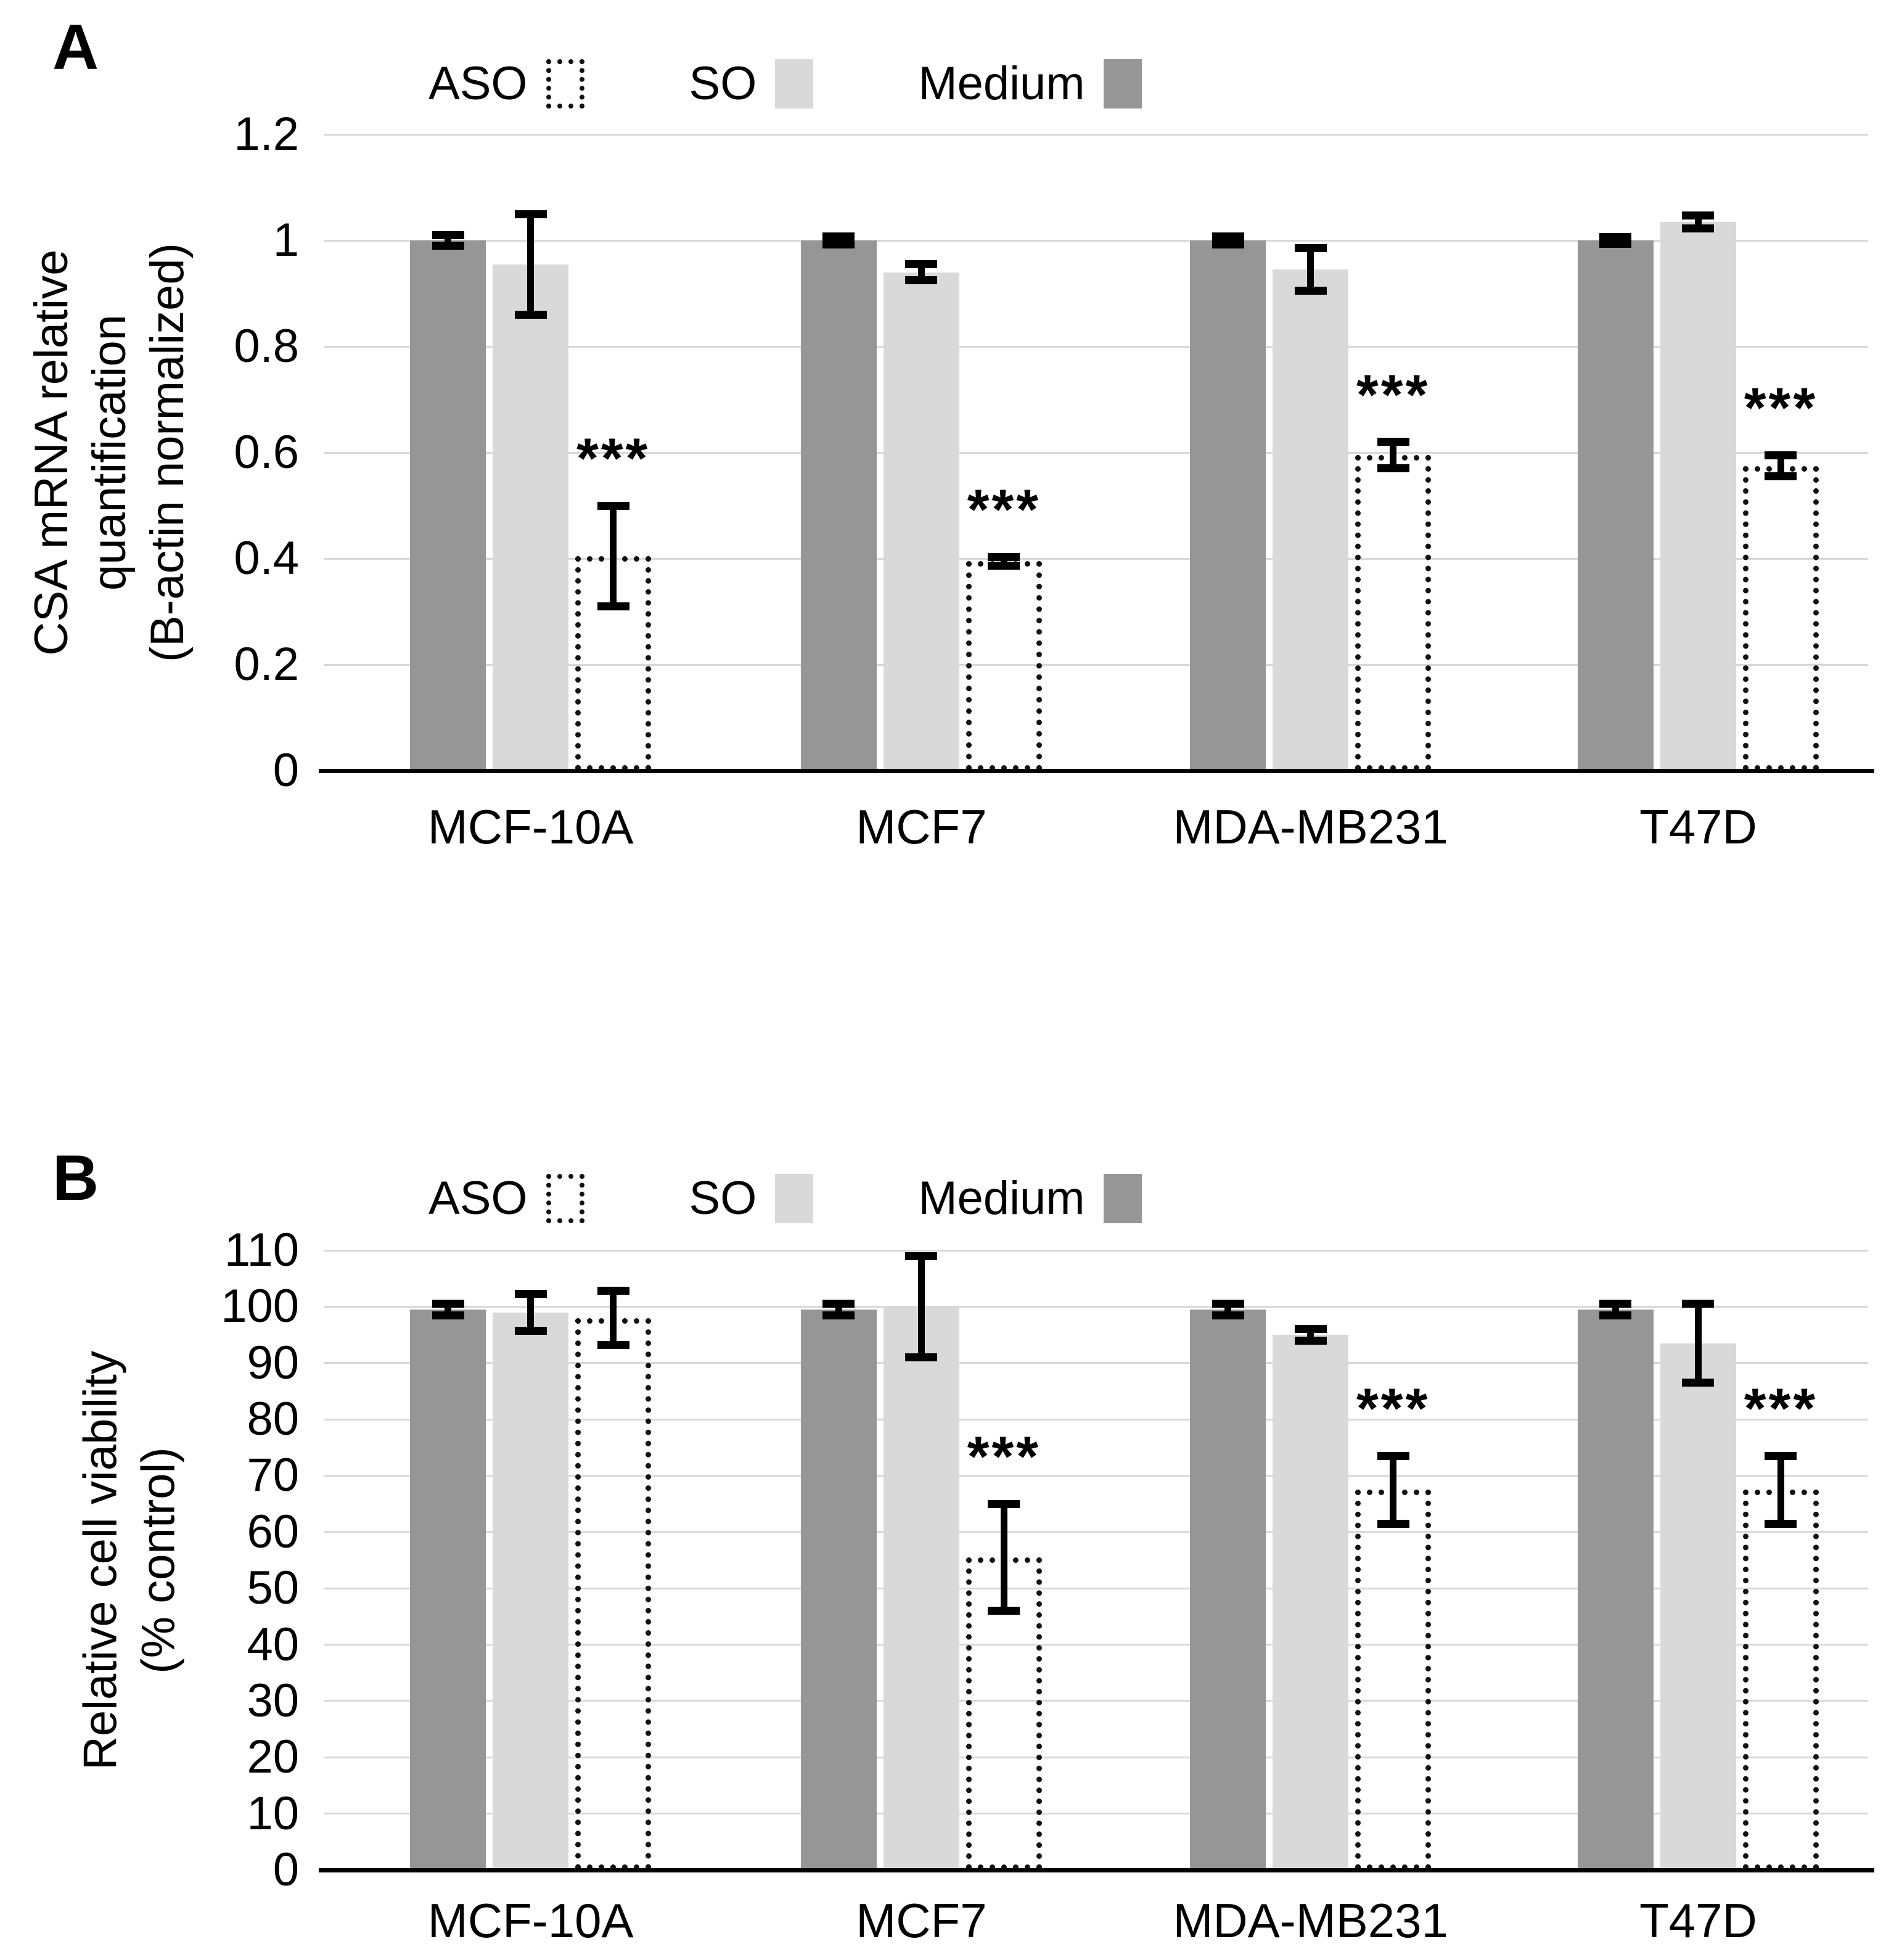 The height and width of the screenshot is (1960, 1886). Describe the element at coordinates (921, 264) in the screenshot. I see `error-bar-cap-top-so-mcf7` at that location.